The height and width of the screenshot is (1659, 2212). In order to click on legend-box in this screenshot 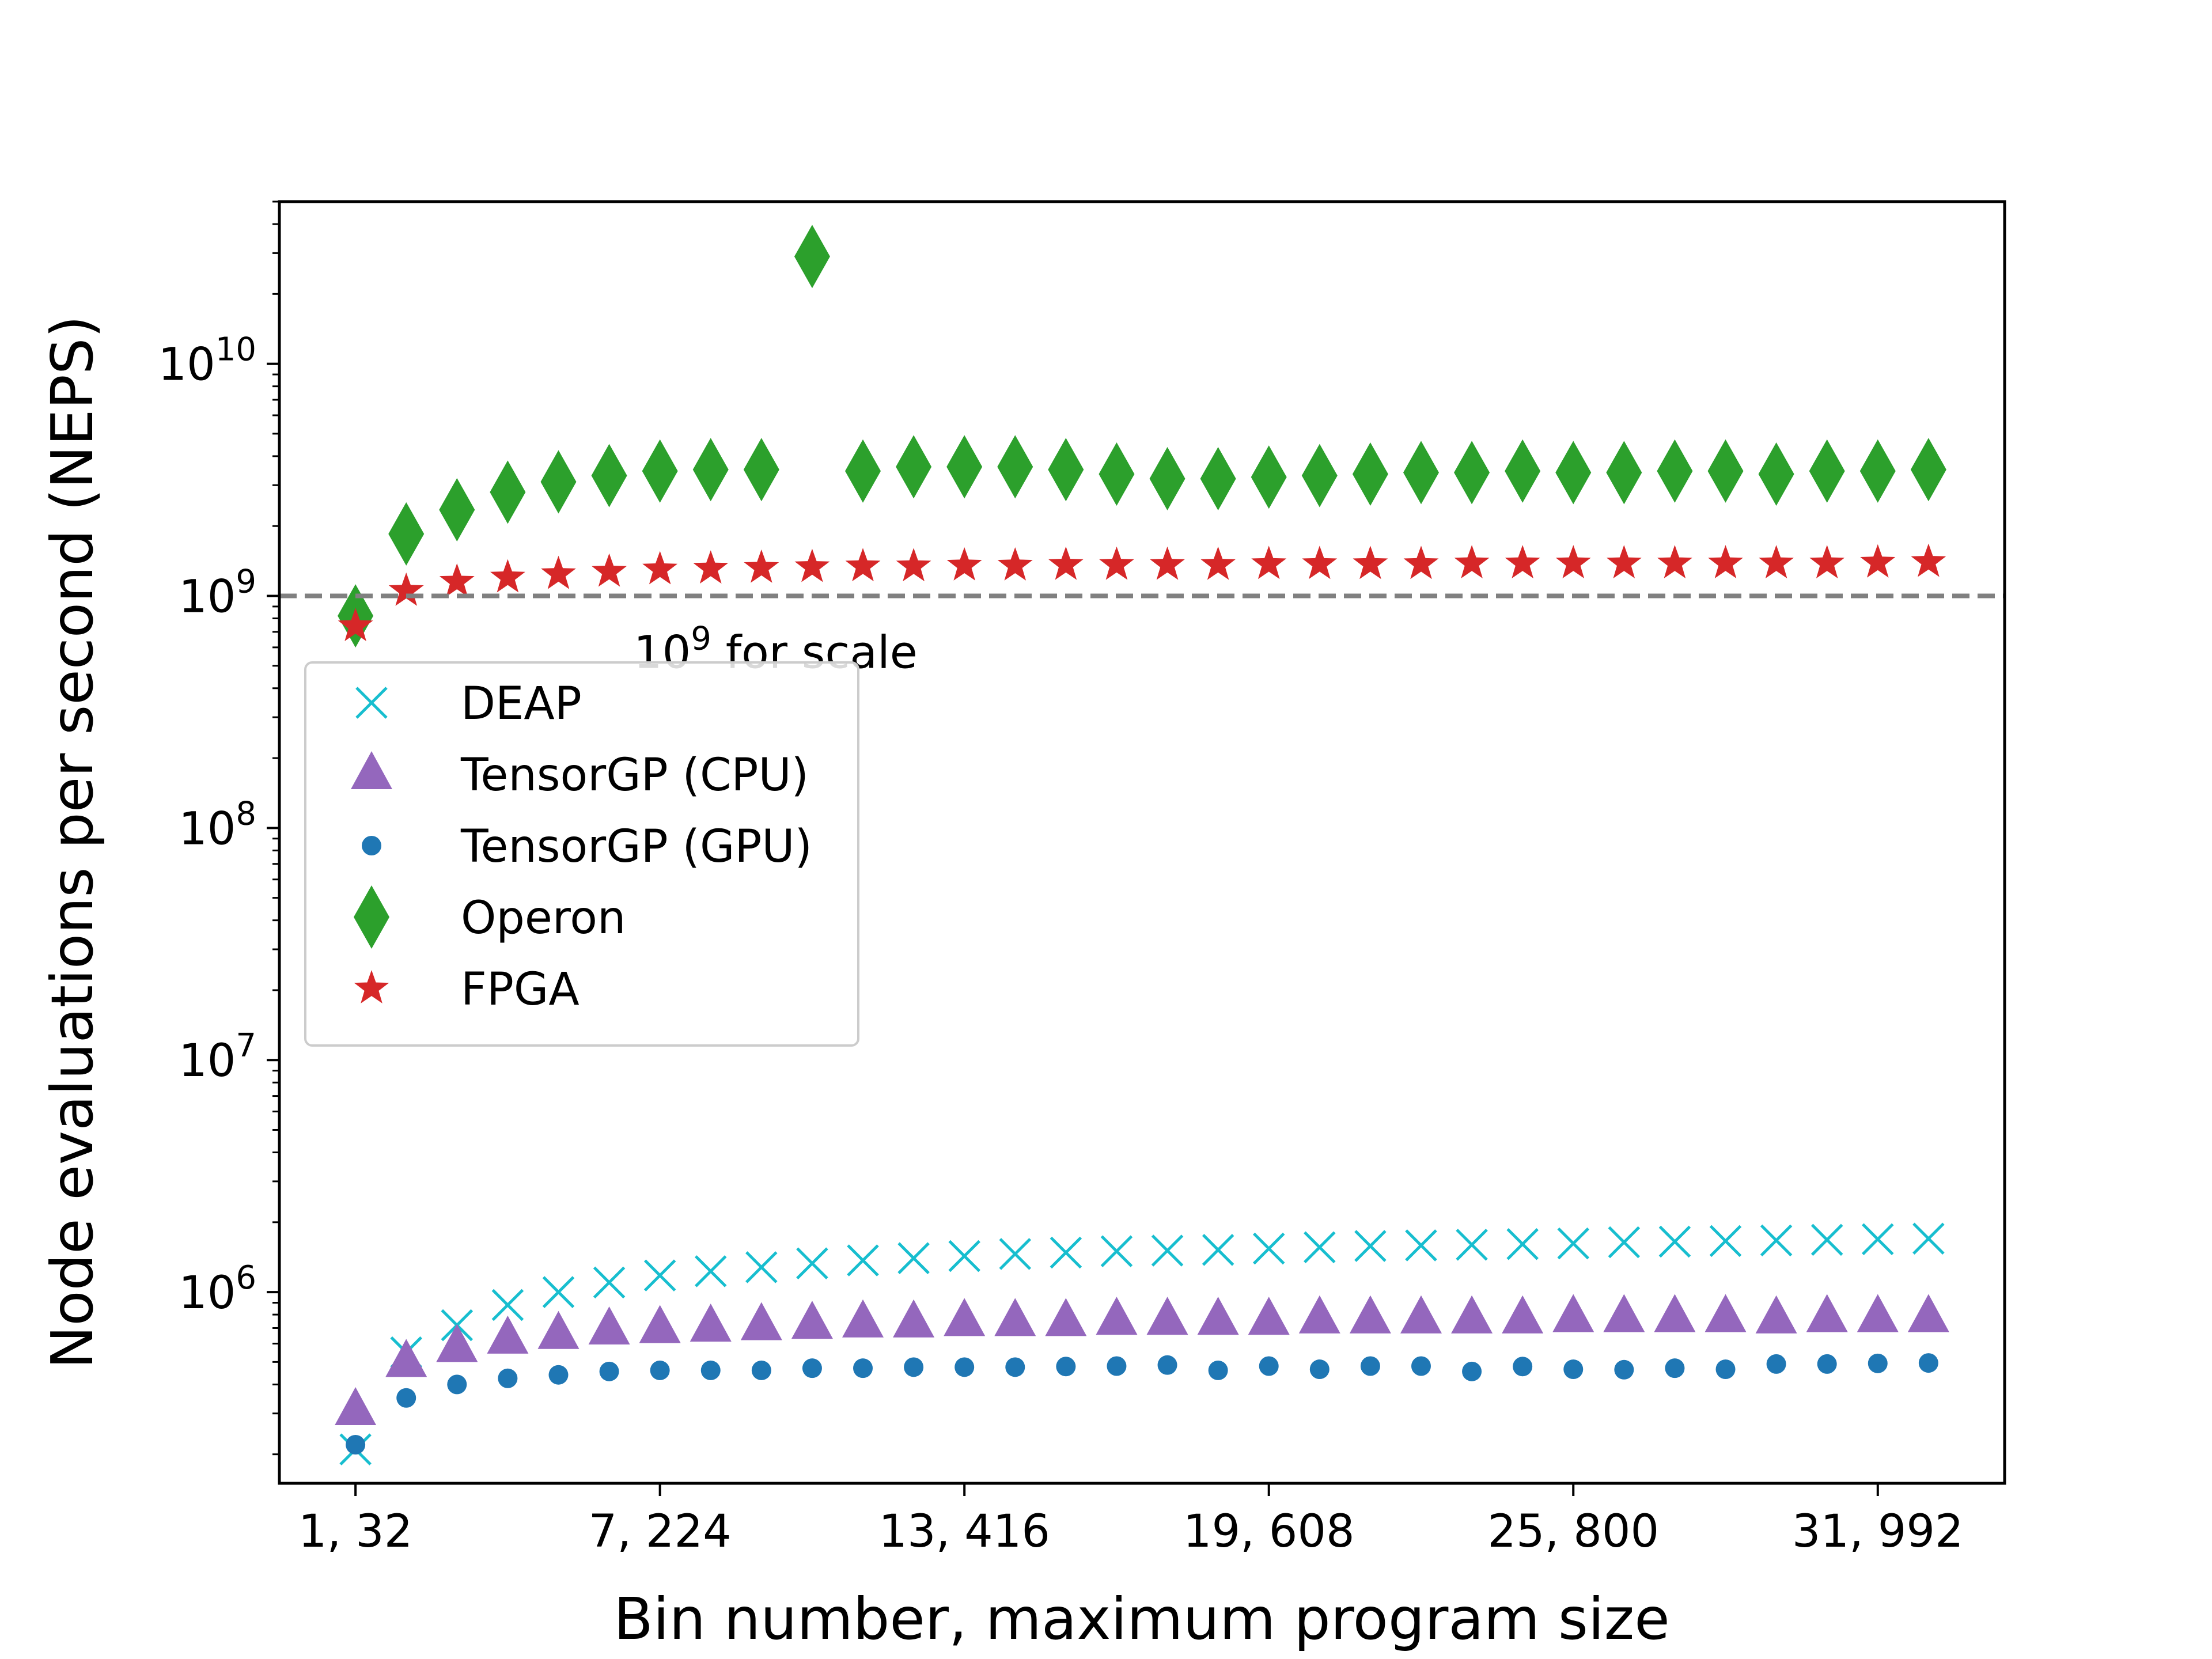, I will do `click(581, 854)`.